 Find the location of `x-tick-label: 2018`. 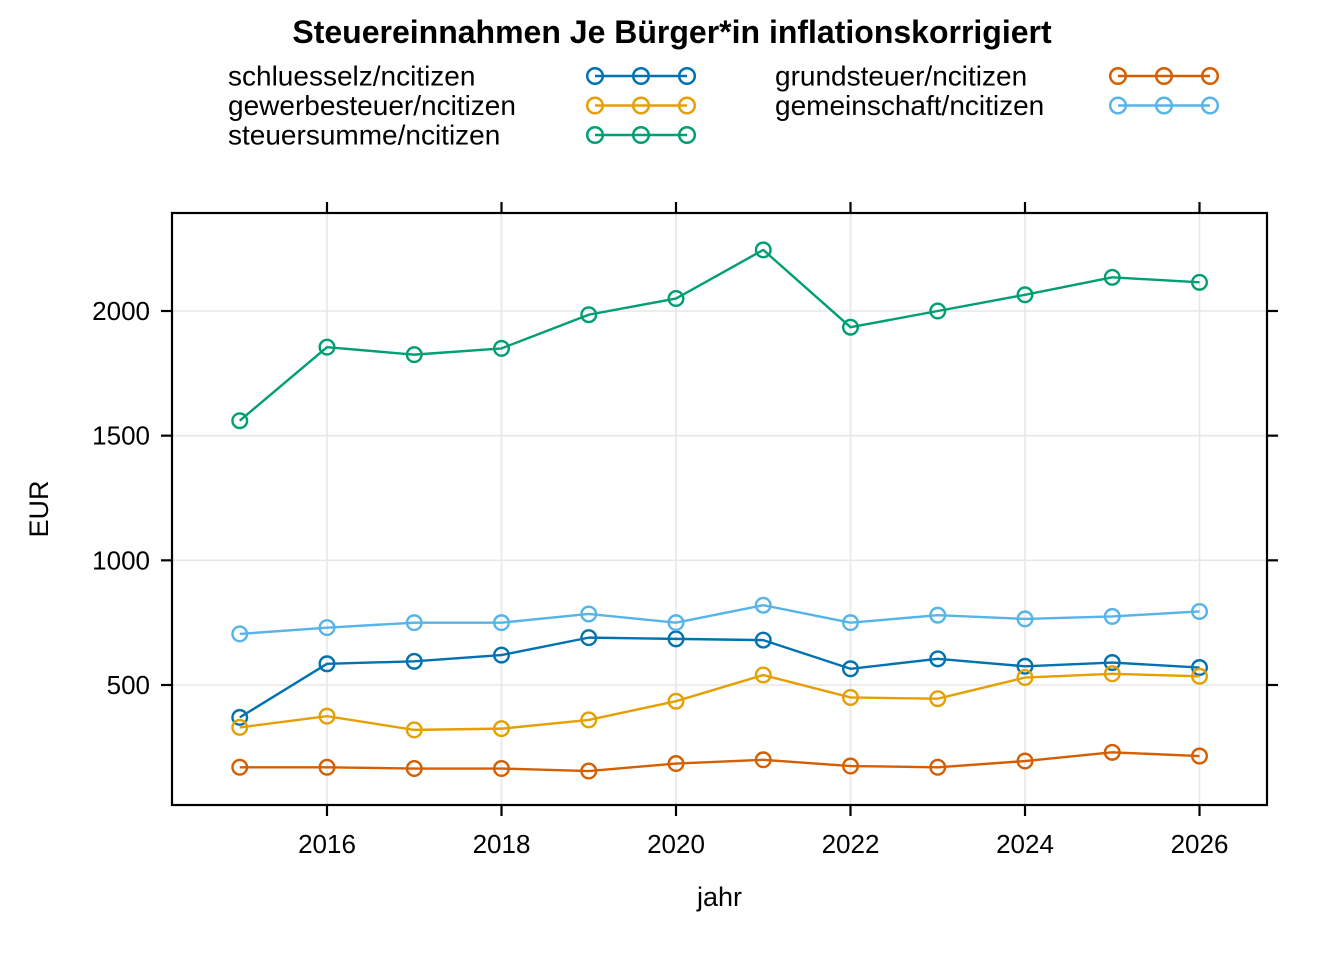

x-tick-label: 2018 is located at coordinates (502, 844).